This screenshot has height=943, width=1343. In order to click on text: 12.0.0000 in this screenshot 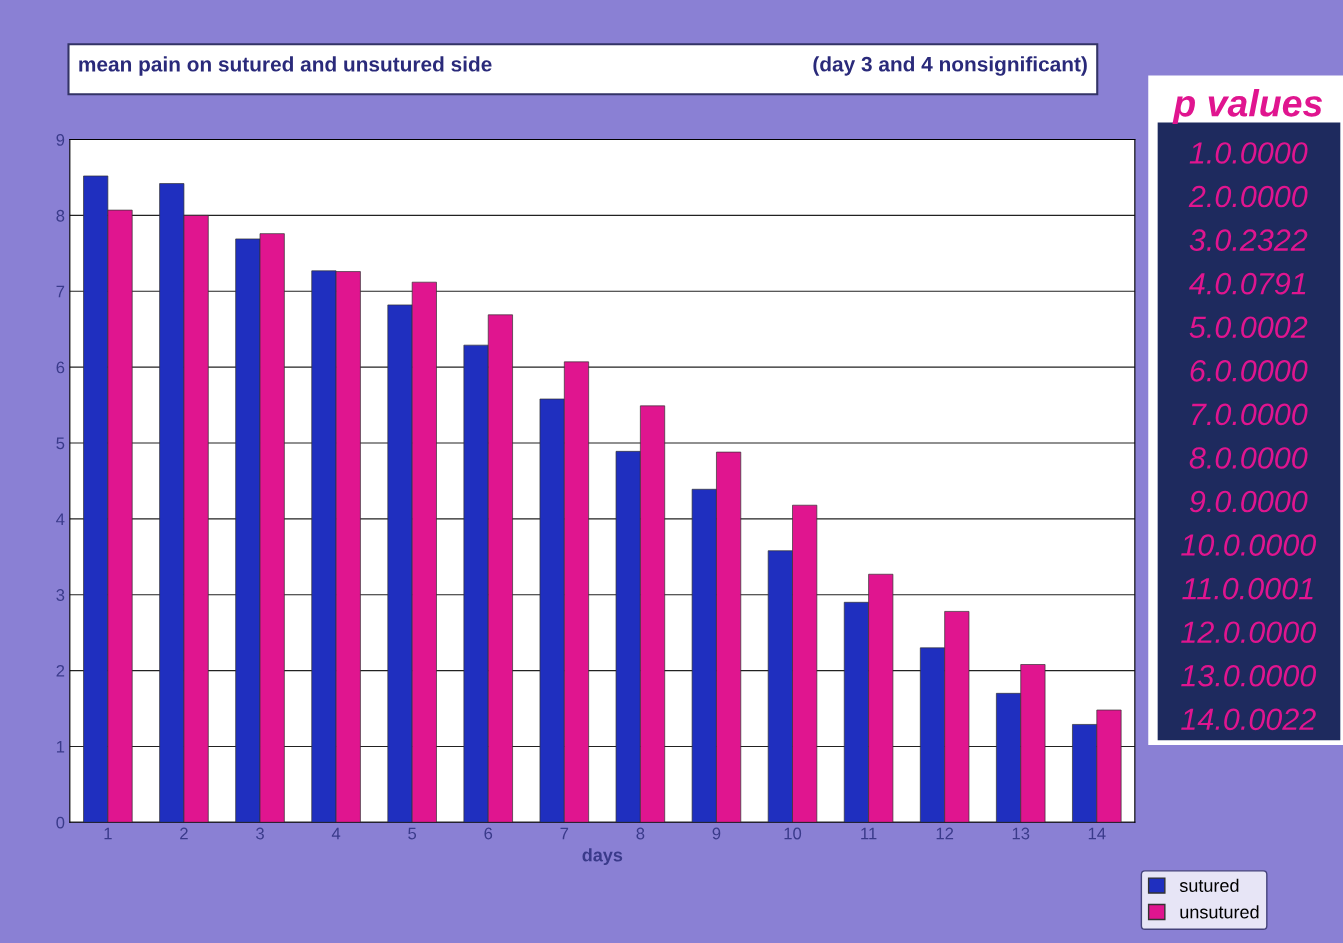, I will do `click(1249, 632)`.